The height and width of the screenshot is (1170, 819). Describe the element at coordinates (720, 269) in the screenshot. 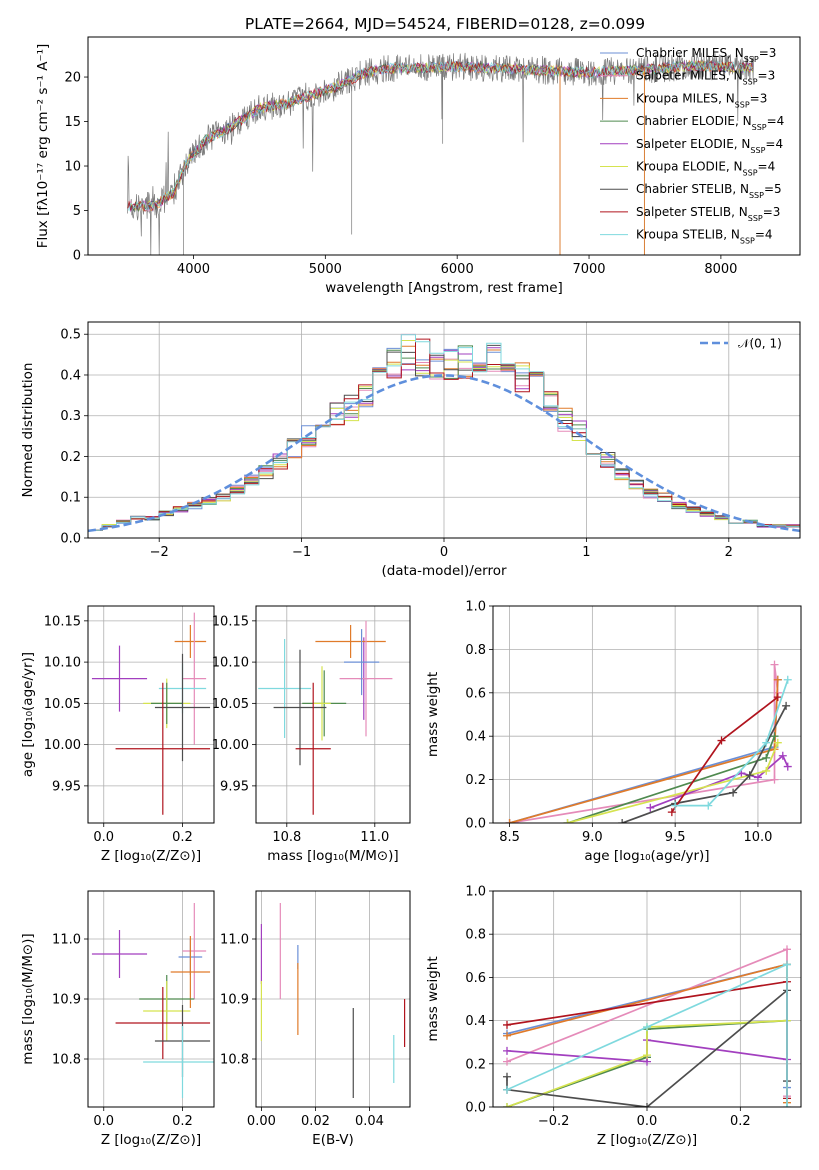

I see `x-tick-label: 8000` at that location.